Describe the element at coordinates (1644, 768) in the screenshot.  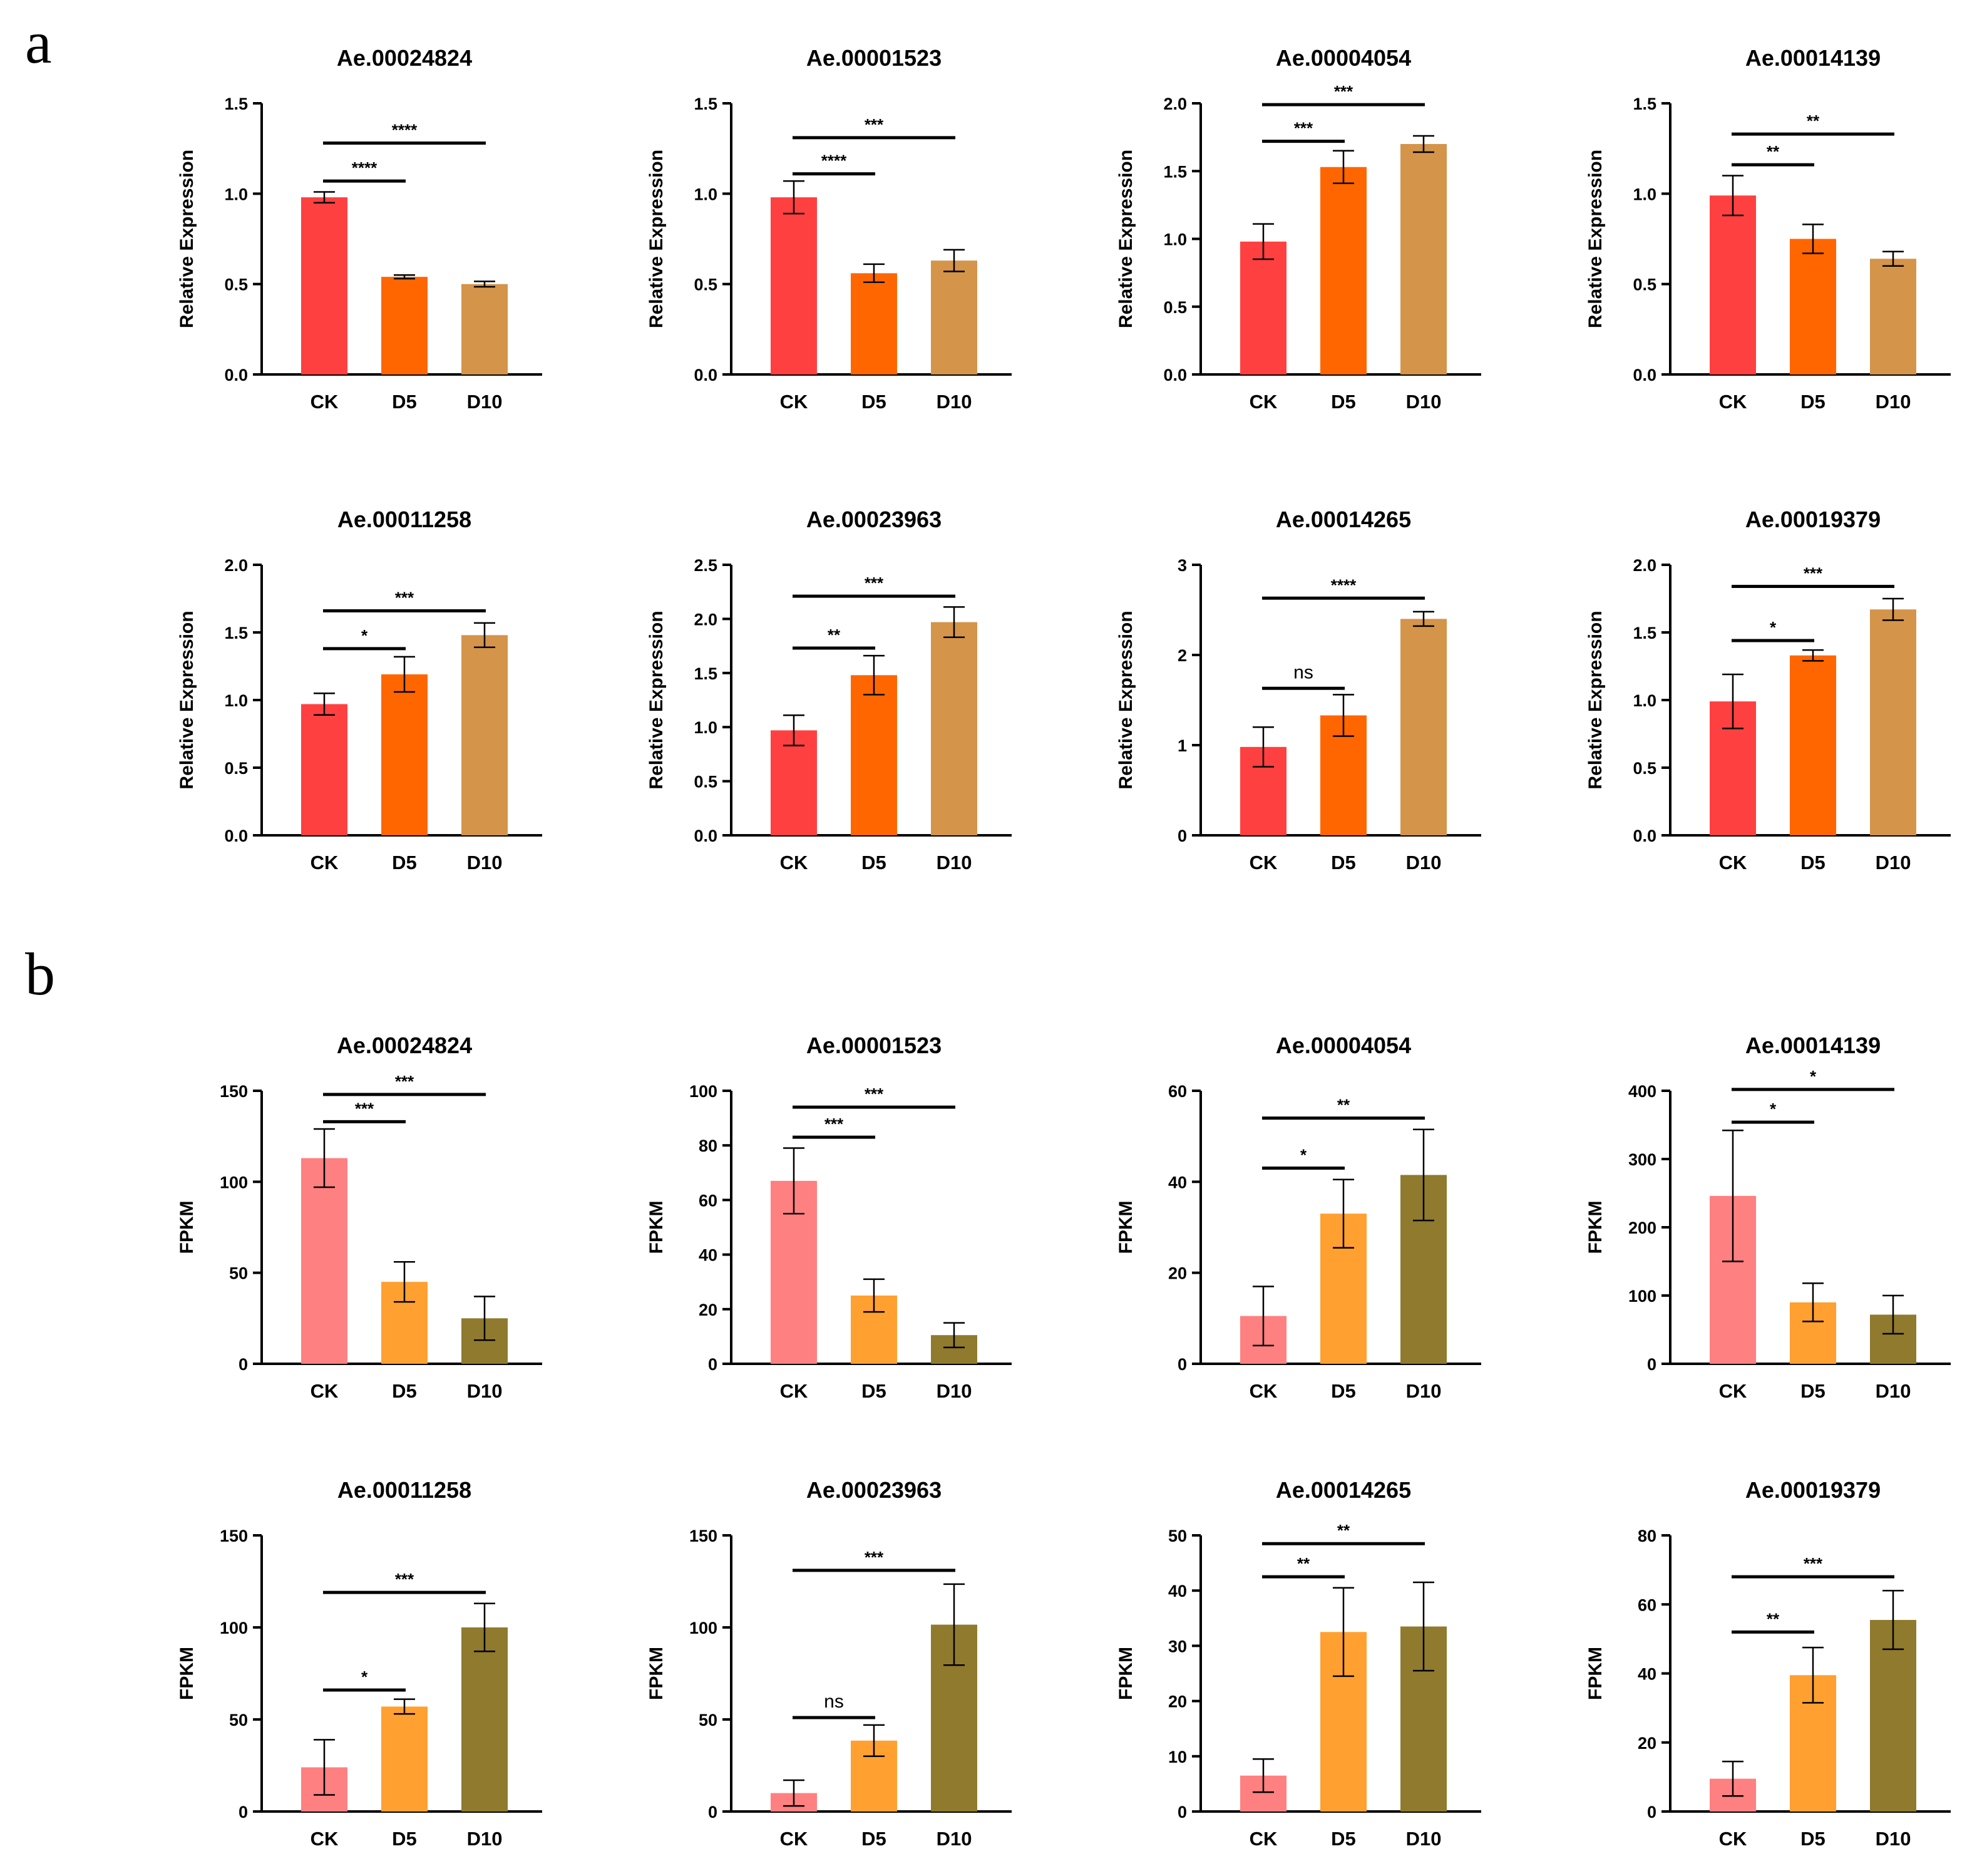
I see `y-tick-label: 0.5` at that location.